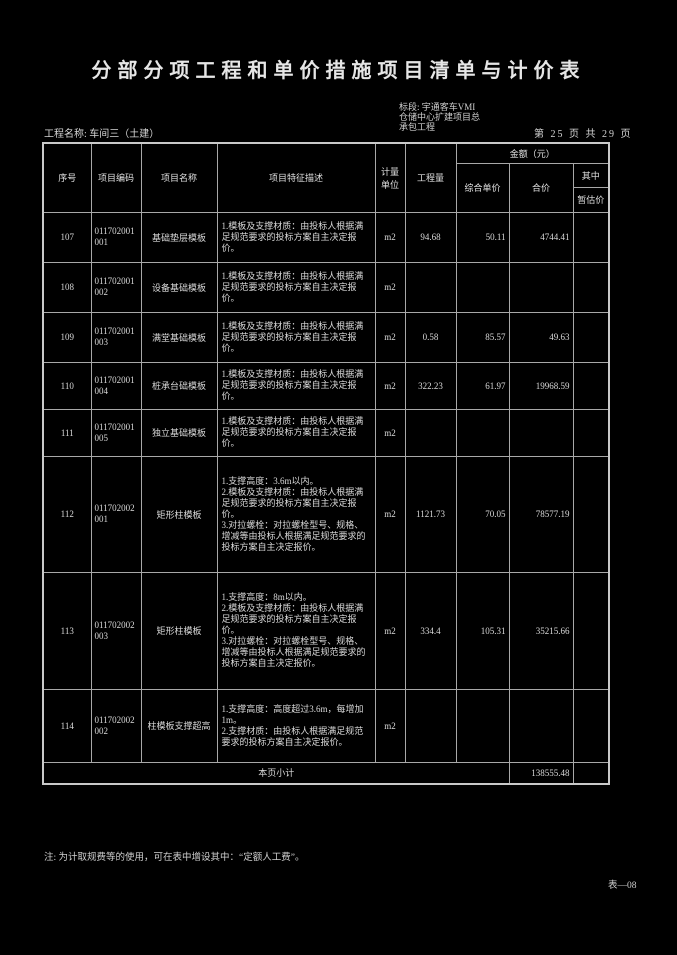  Describe the element at coordinates (179, 385) in the screenshot. I see `cell-name: 桩承台础模板` at that location.